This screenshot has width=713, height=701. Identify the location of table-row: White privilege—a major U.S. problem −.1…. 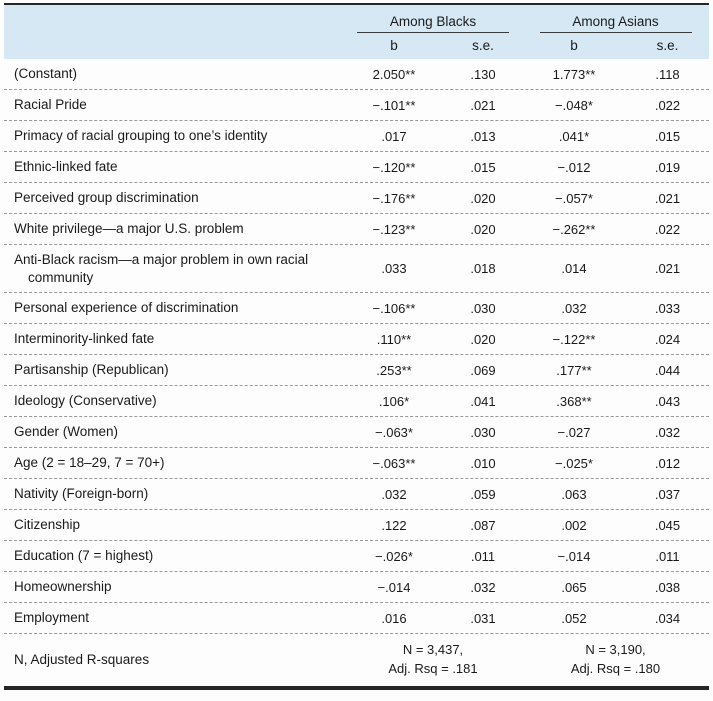
(356, 229).